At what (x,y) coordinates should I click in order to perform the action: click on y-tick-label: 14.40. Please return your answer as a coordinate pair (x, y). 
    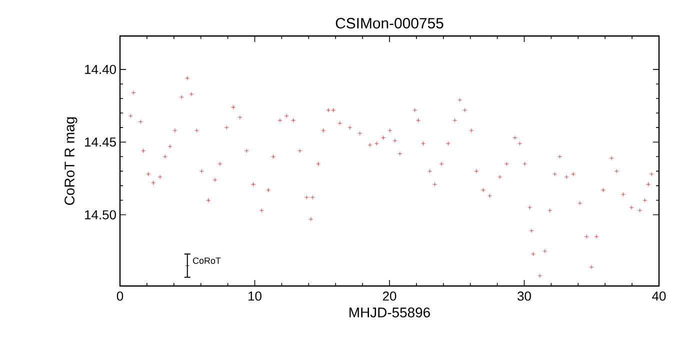
    Looking at the image, I should click on (100, 69).